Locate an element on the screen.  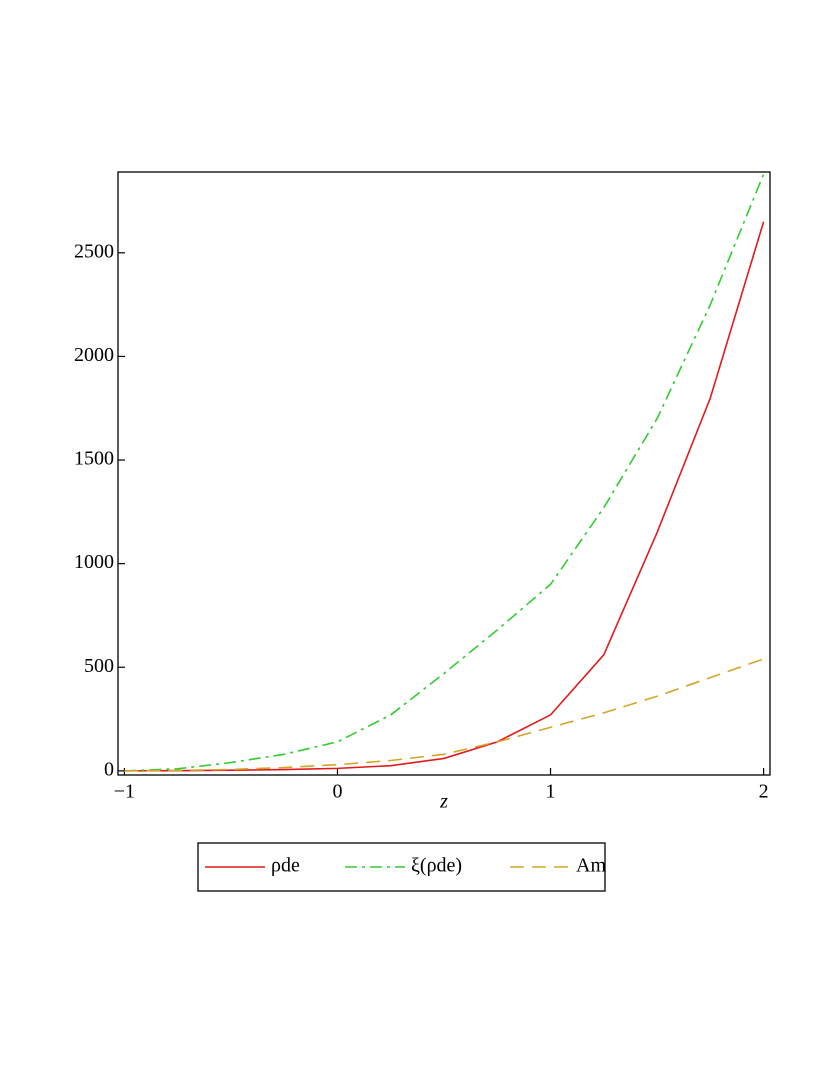
x-tick-label: 2 is located at coordinates (764, 792).